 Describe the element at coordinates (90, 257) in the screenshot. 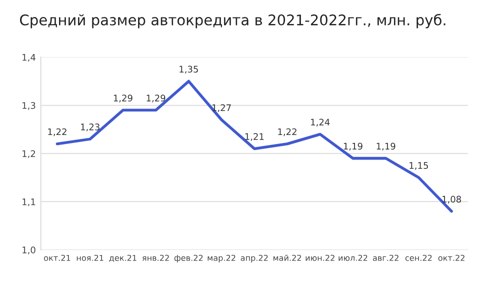

I see `x-tick-label: ноя.21` at that location.